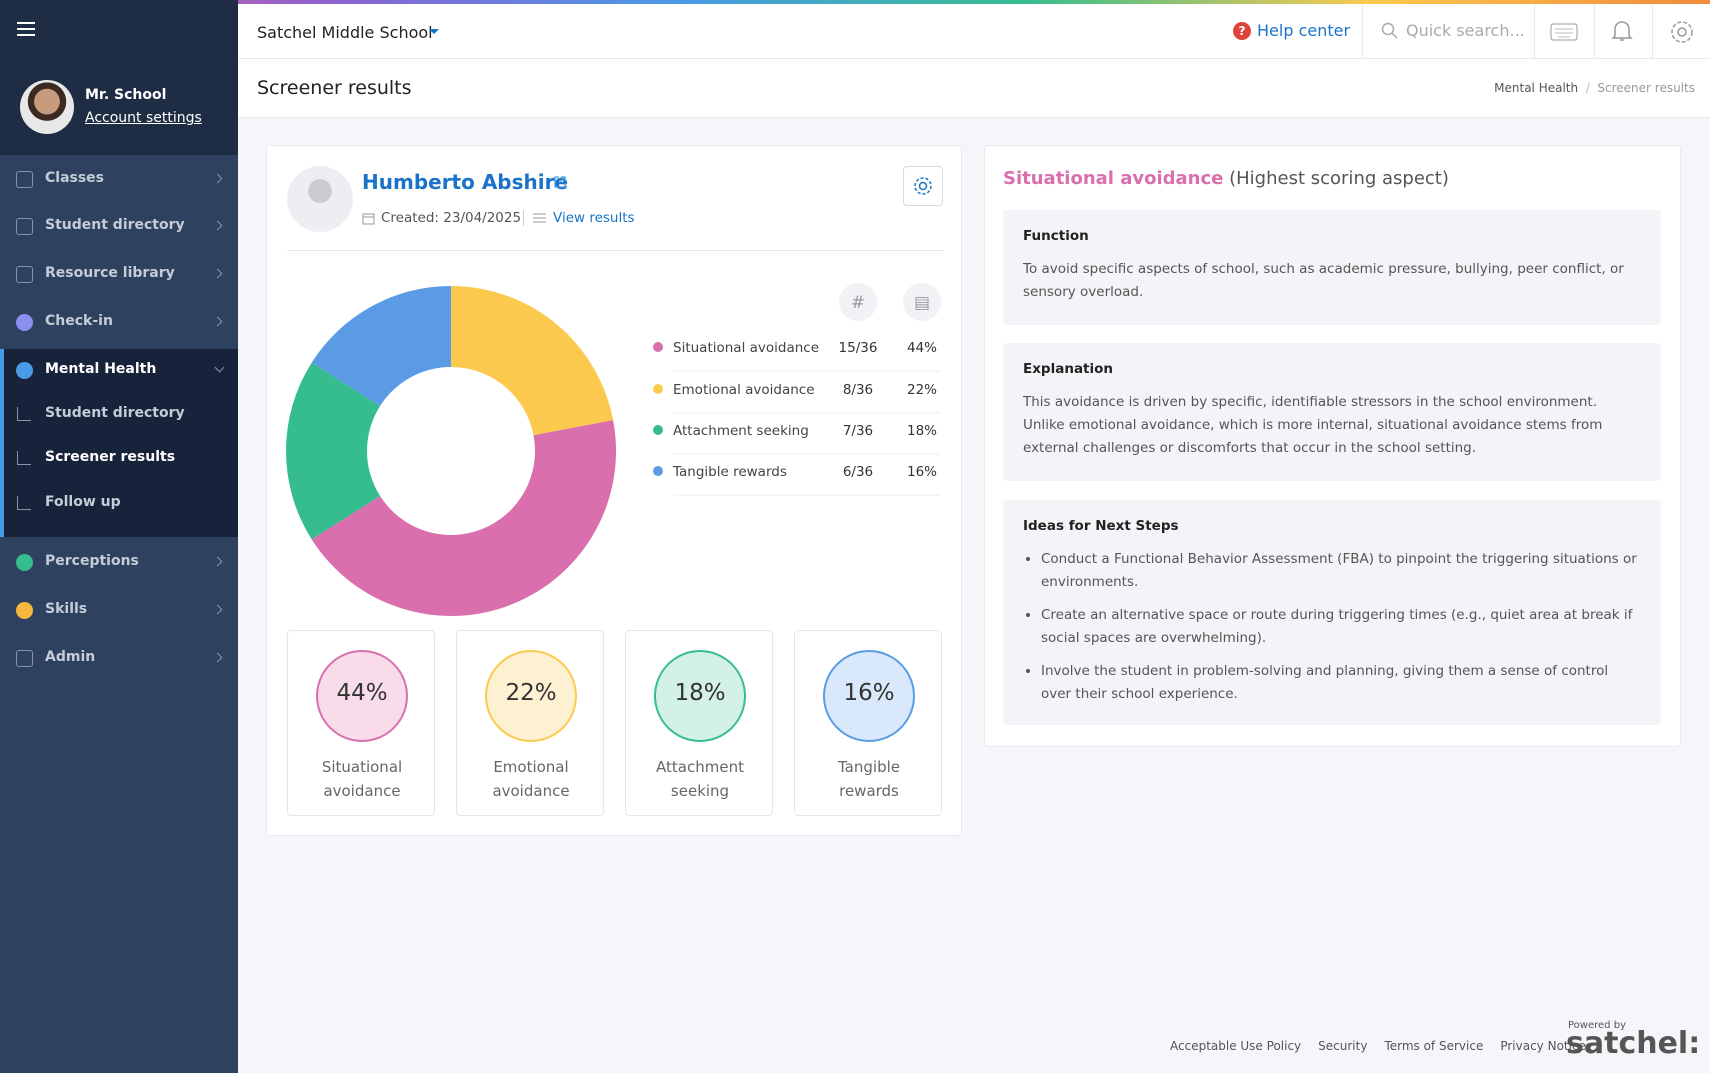 The image size is (1710, 1073). What do you see at coordinates (126, 95) in the screenshot?
I see `user-name: Mr. School` at bounding box center [126, 95].